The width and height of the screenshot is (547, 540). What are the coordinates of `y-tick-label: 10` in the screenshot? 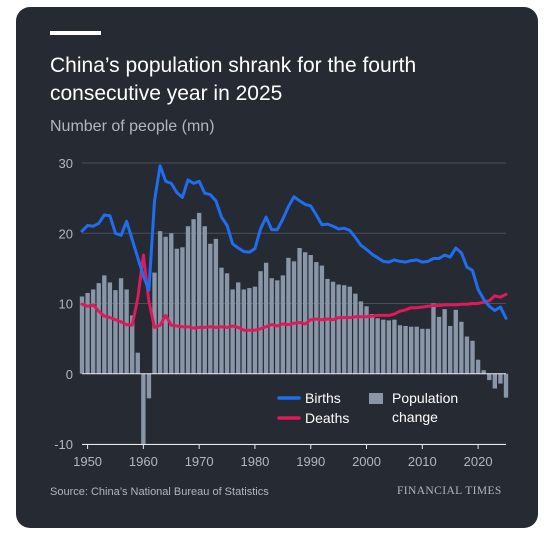 It's located at (66, 304).